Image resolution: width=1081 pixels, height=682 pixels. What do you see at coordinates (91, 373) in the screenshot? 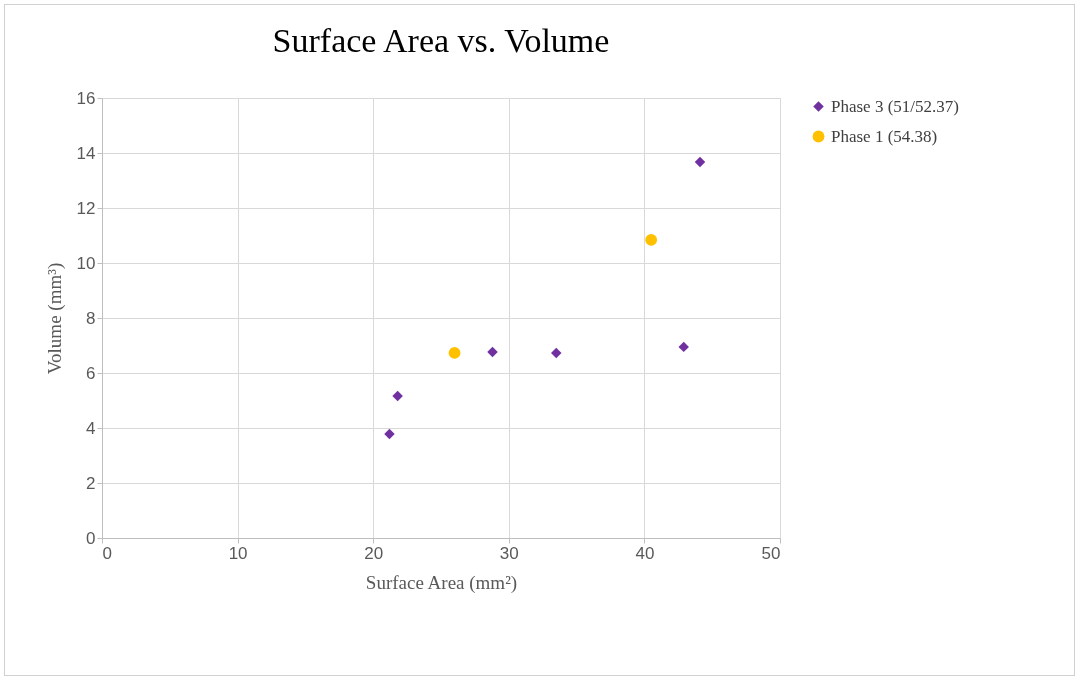
I see `y-tick-label: 6` at bounding box center [91, 373].